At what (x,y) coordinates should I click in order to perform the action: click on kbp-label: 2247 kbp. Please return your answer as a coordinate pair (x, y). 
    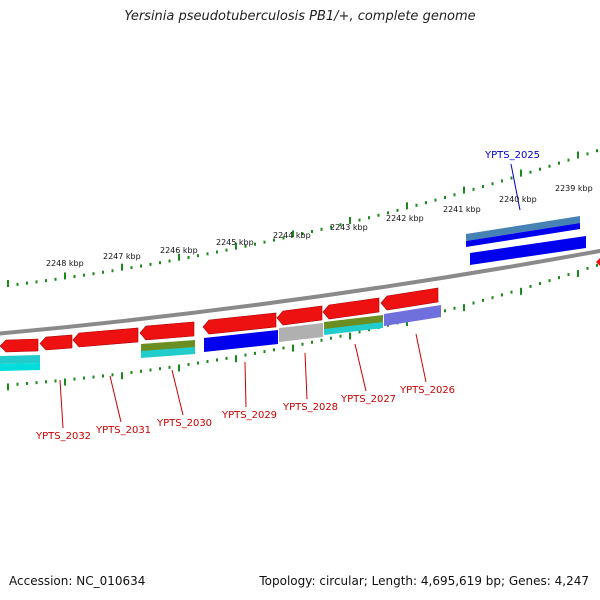
    Looking at the image, I should click on (122, 256).